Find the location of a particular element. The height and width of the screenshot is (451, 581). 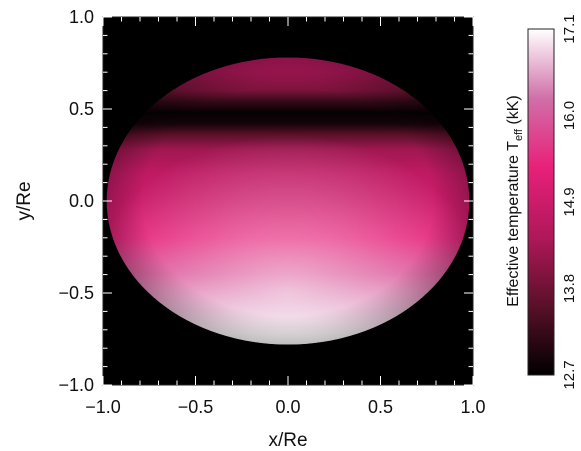

x-axis-label: x/Re is located at coordinates (287, 440).